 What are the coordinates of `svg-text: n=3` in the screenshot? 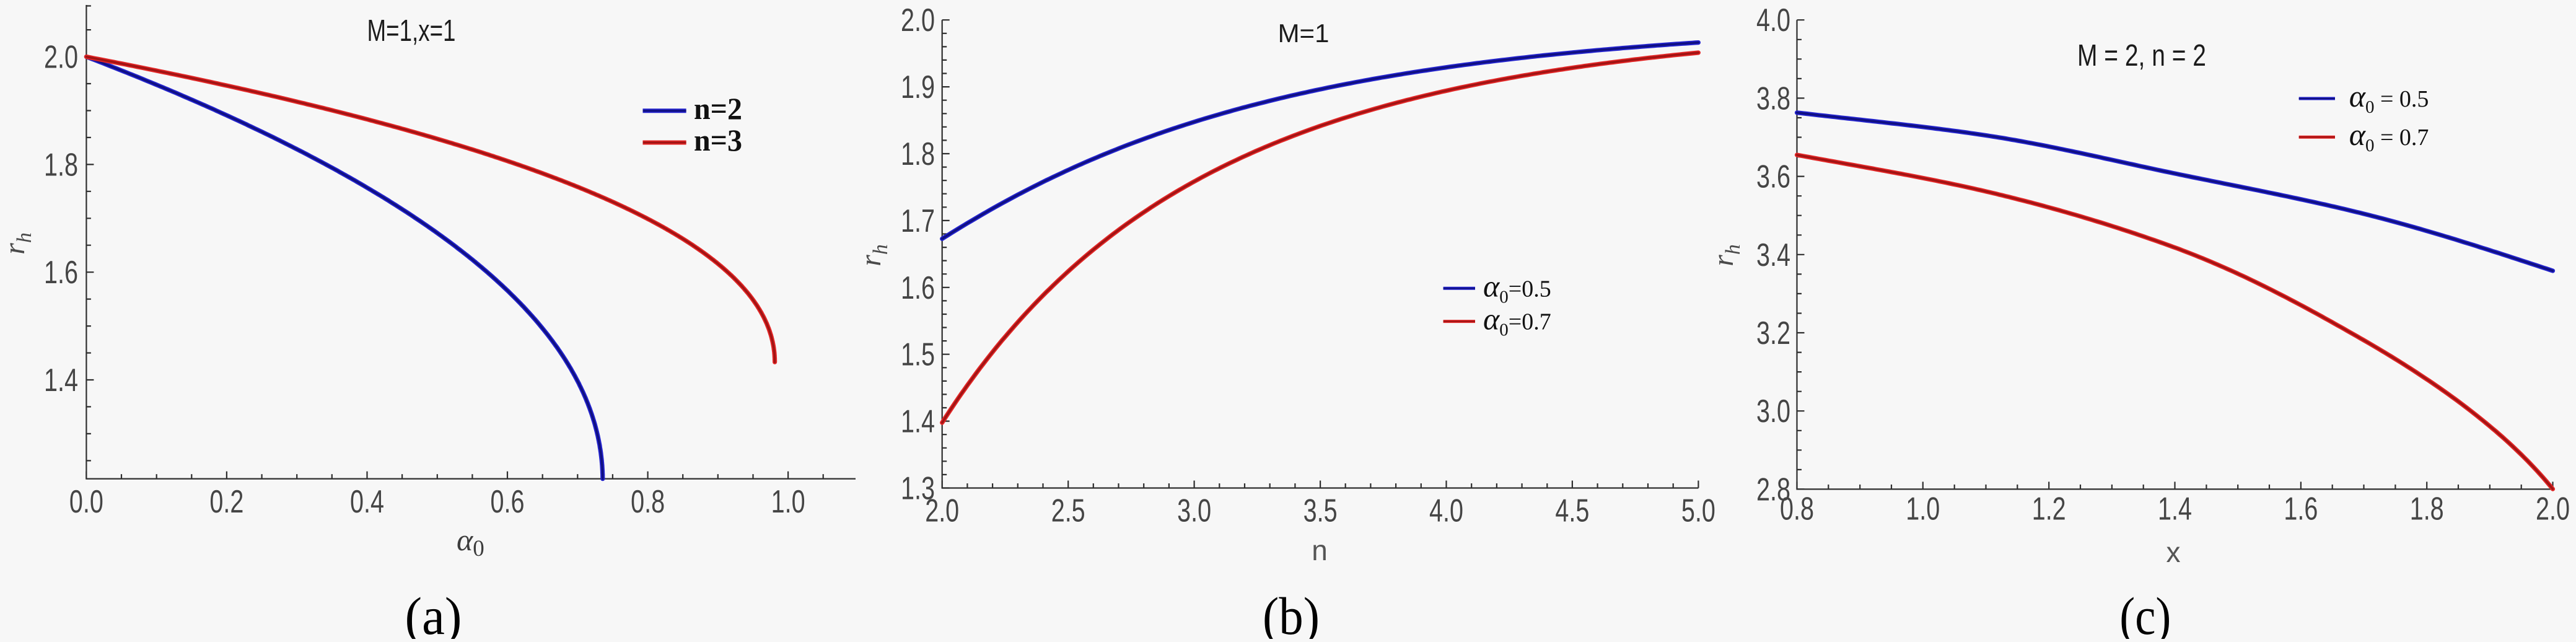 It's located at (718, 140).